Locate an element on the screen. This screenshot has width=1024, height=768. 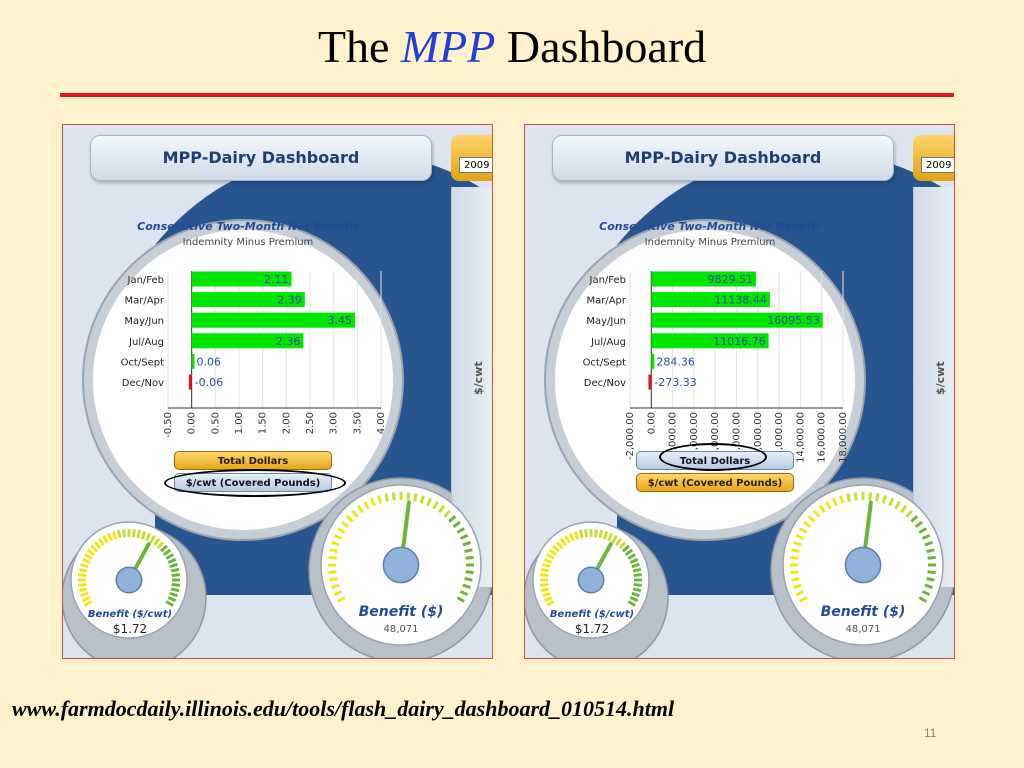
large-gauge-label: Benefit ($) is located at coordinates (863, 612).